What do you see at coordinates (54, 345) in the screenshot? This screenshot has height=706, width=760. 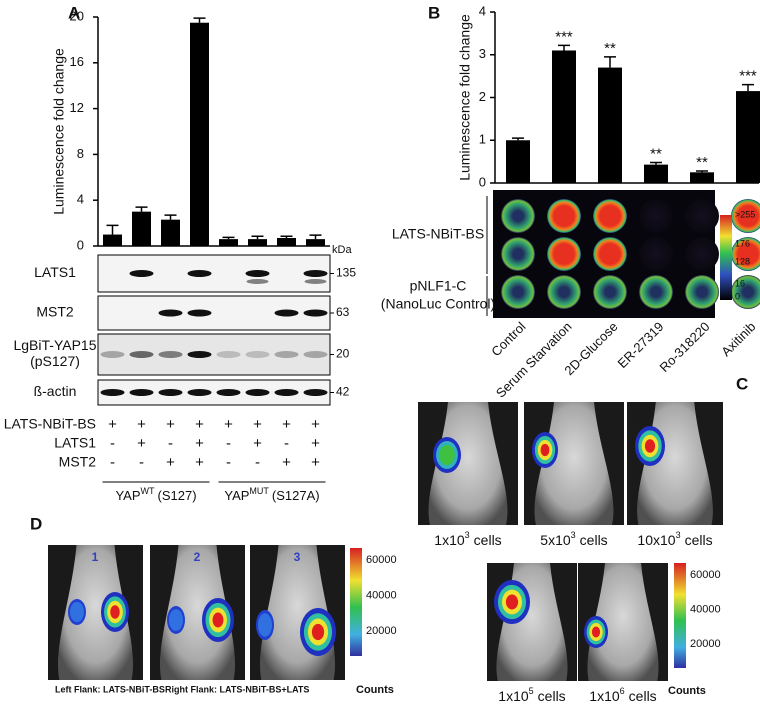 I see `blot-label: LgBiT-YAP15` at bounding box center [54, 345].